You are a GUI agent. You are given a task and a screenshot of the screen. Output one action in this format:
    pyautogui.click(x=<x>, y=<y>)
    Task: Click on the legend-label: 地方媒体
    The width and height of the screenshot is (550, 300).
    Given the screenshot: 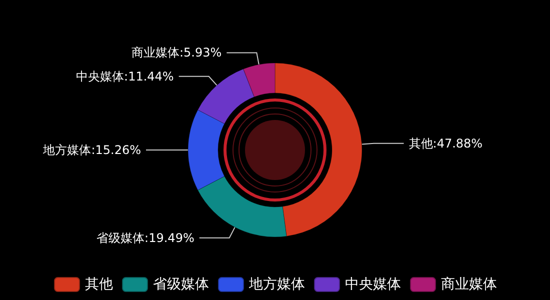 What is the action you would take?
    pyautogui.click(x=276, y=284)
    